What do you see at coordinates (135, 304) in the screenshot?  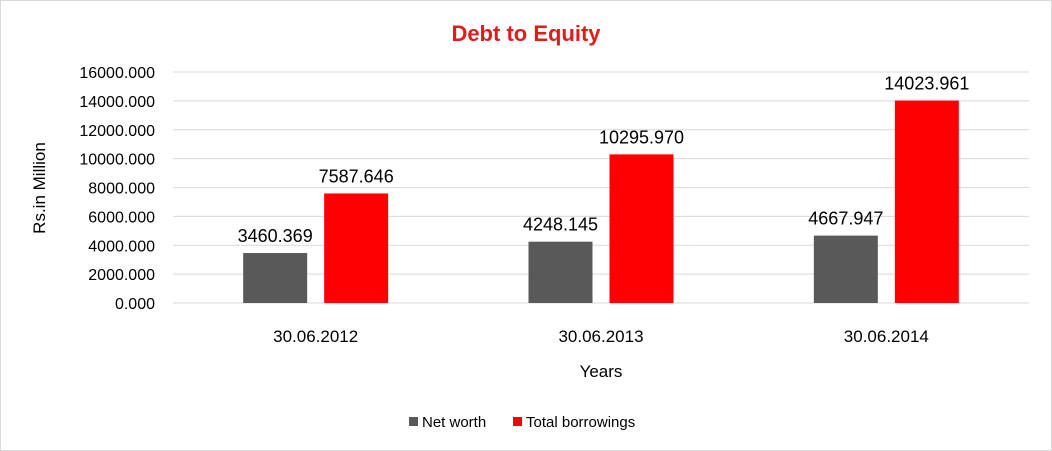 I see `y-tick-label: 0.000` at bounding box center [135, 304].